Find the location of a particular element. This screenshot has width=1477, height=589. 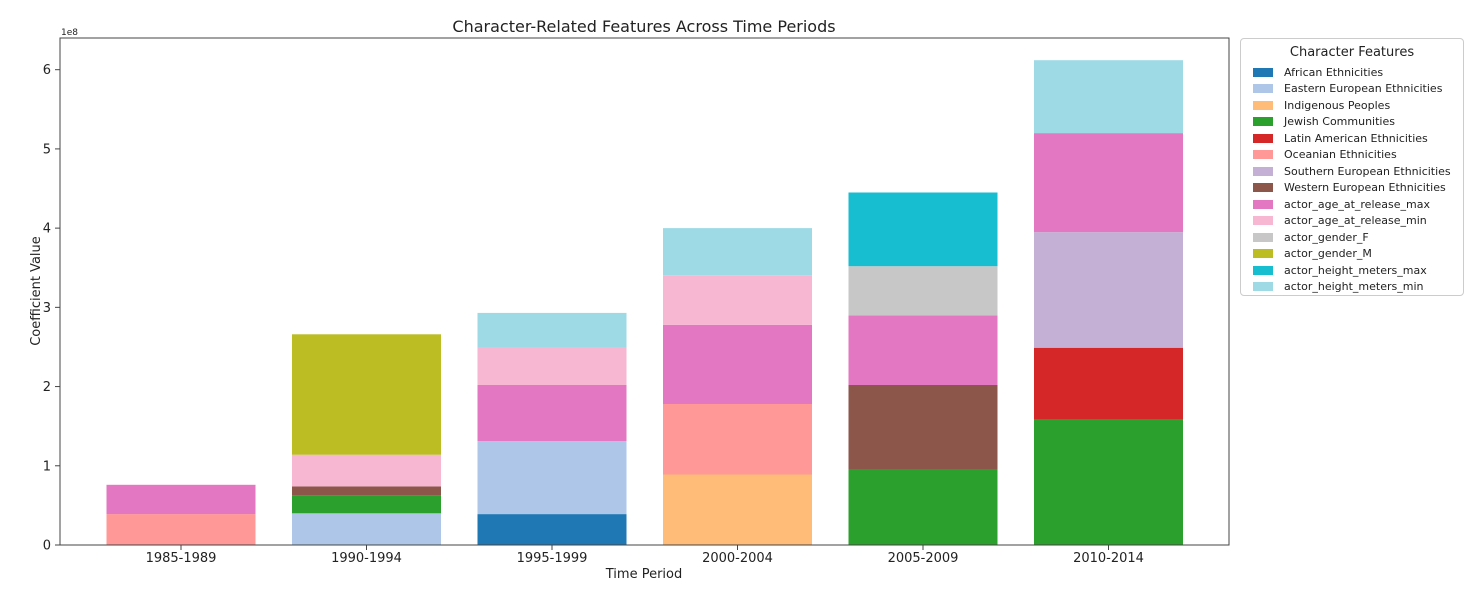

legend-item: actor_gender_M is located at coordinates (1312, 254).